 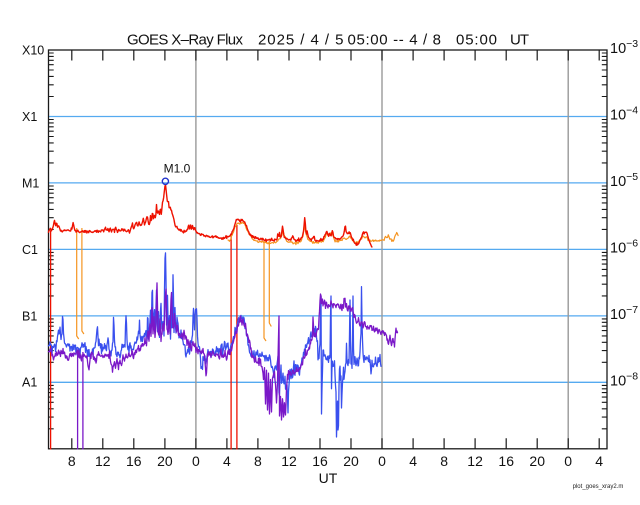 What do you see at coordinates (30, 183) in the screenshot?
I see `svg-text: M1` at bounding box center [30, 183].